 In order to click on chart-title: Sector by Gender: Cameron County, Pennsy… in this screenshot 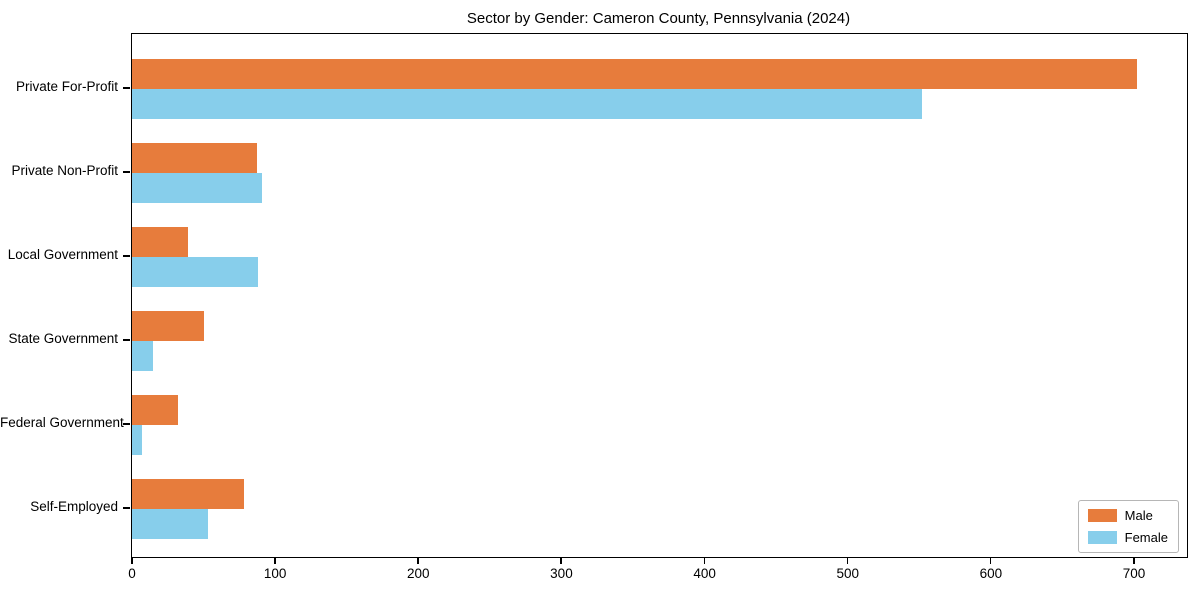, I will do `click(658, 18)`.